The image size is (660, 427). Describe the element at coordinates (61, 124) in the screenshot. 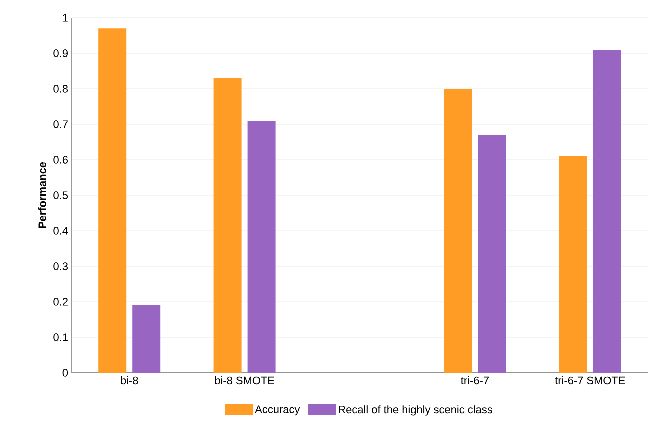

I see `y-tick-label: 0.7` at that location.